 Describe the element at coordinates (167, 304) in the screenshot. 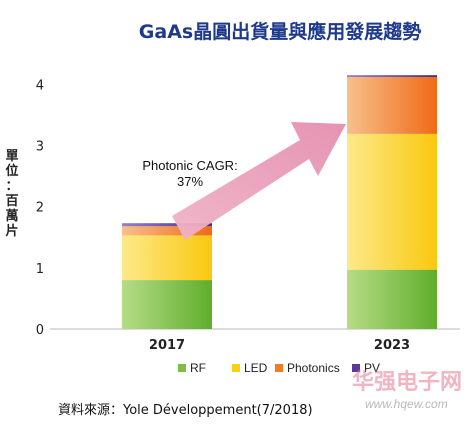

I see `bar-2017-rf` at that location.